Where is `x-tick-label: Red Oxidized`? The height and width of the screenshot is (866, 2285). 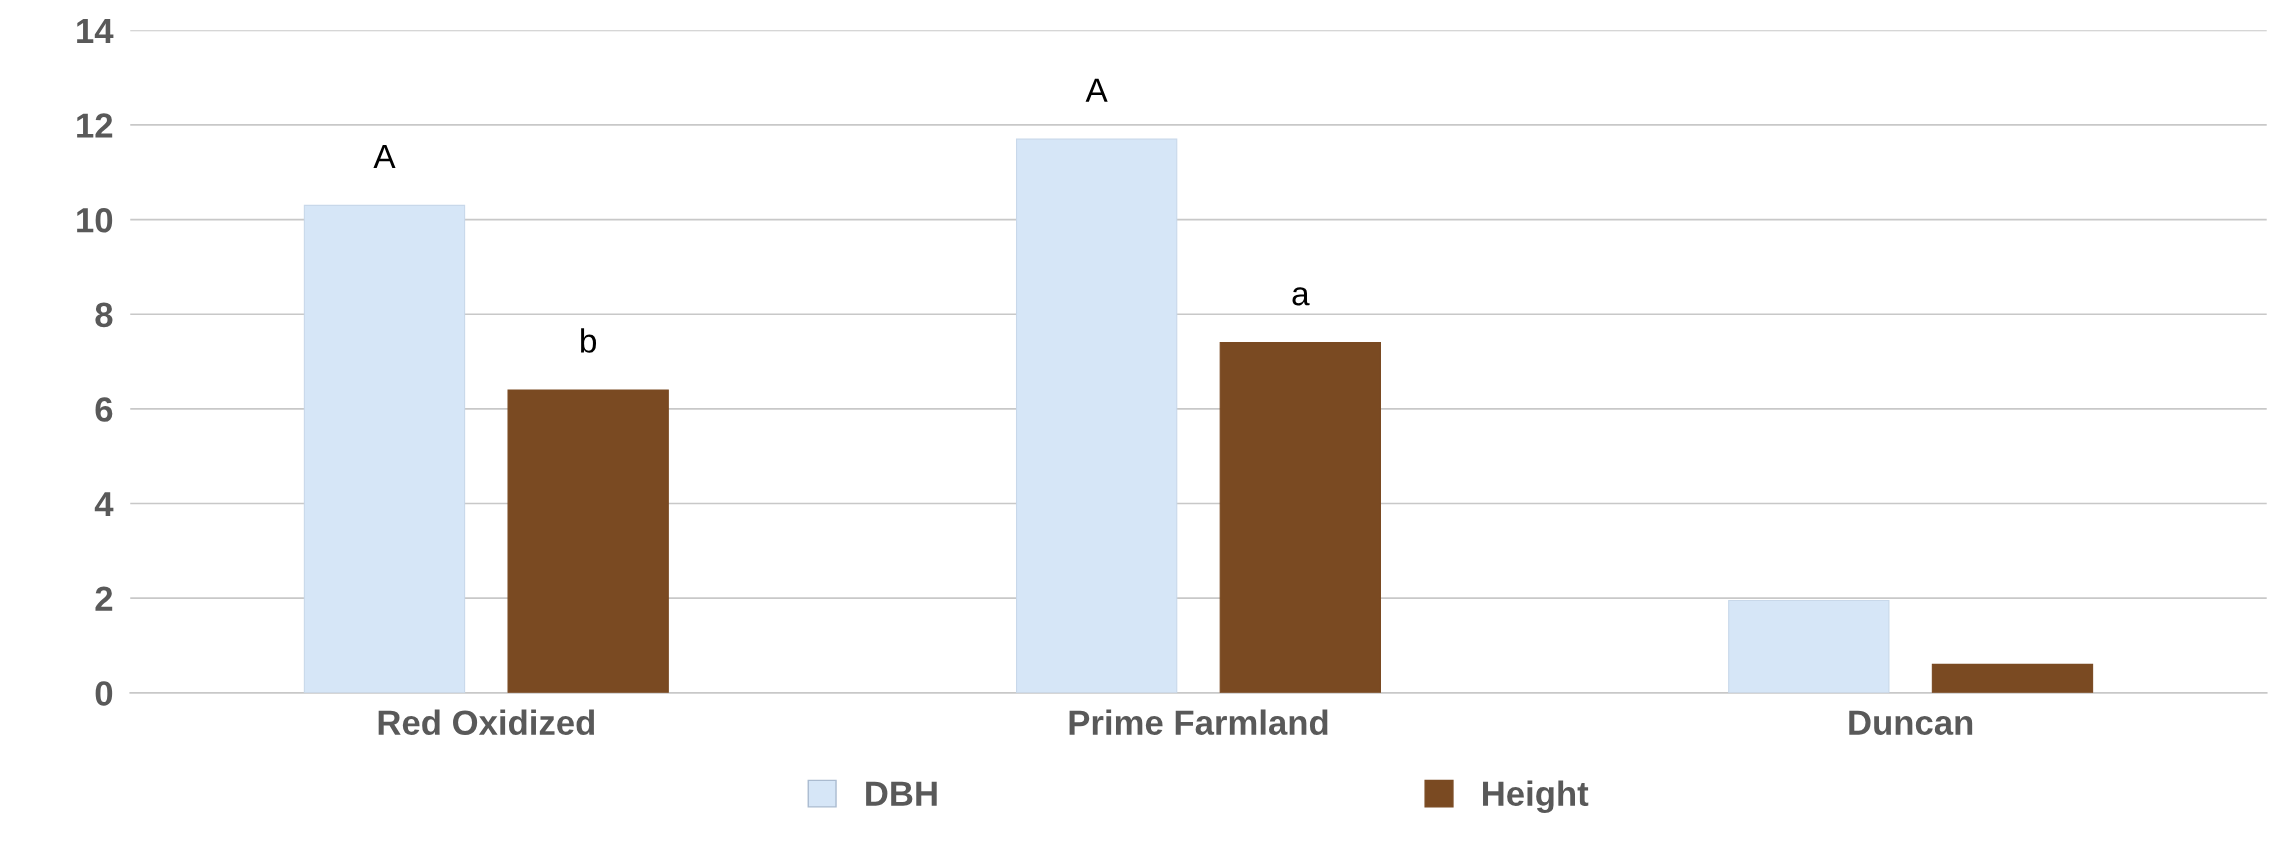 x-tick-label: Red Oxidized is located at coordinates (486, 722).